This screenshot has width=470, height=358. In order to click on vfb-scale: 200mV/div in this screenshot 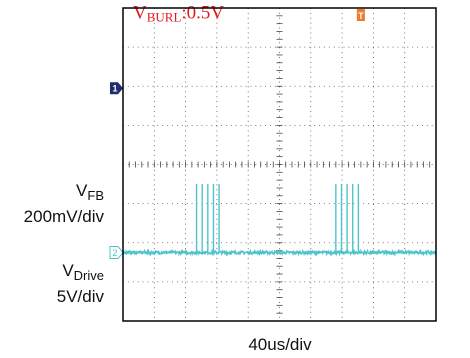, I will do `click(64, 216)`.